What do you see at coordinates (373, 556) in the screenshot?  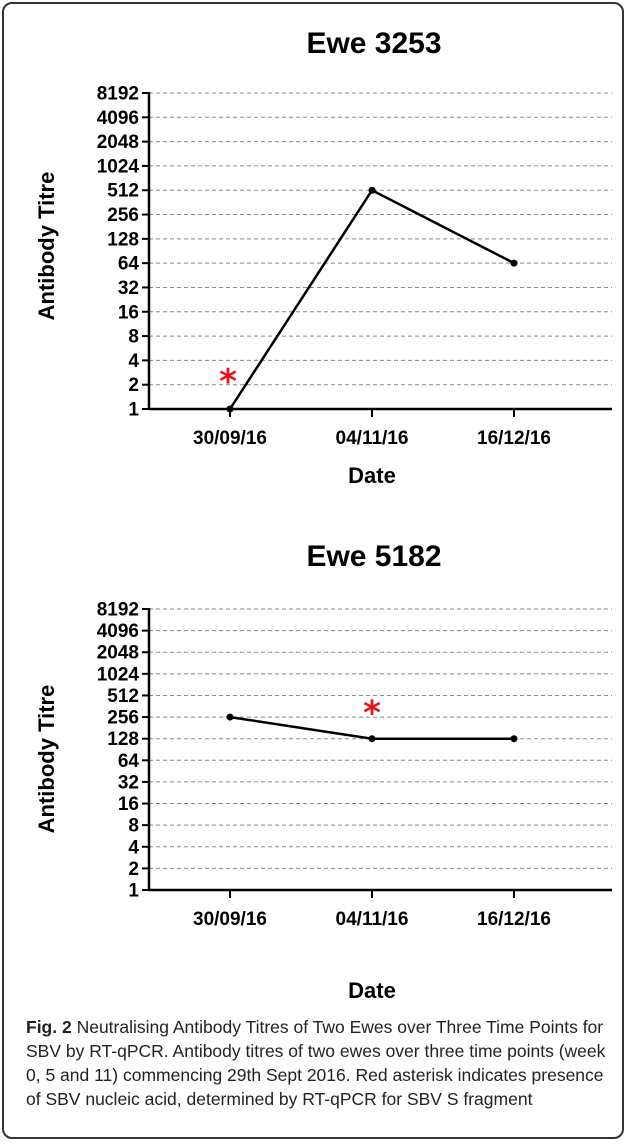 I see `chart-title: Ewe 5182` at bounding box center [373, 556].